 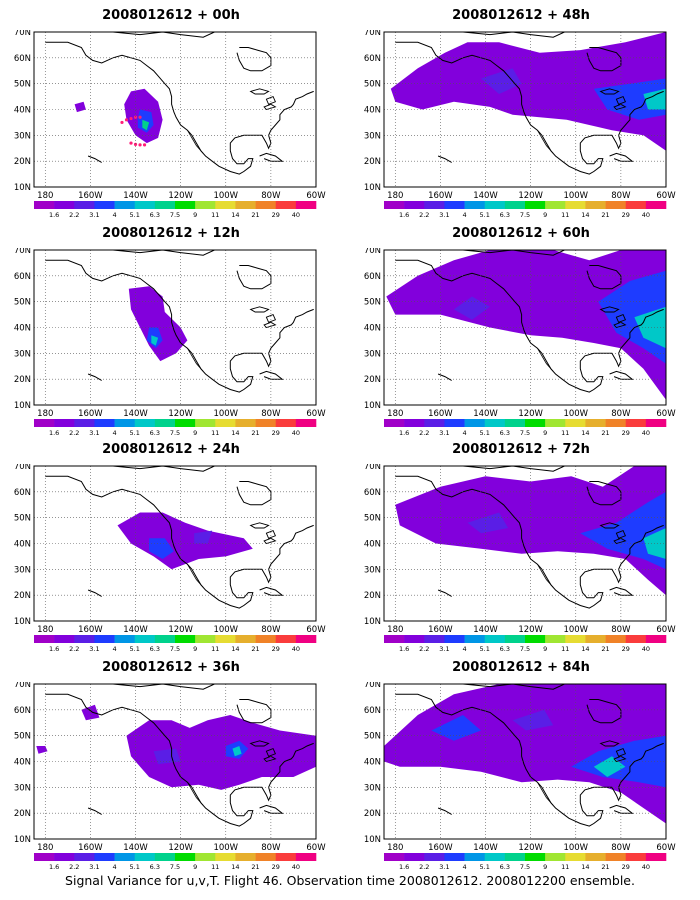 I want to click on lat-label: 10N, so click(x=22, y=840).